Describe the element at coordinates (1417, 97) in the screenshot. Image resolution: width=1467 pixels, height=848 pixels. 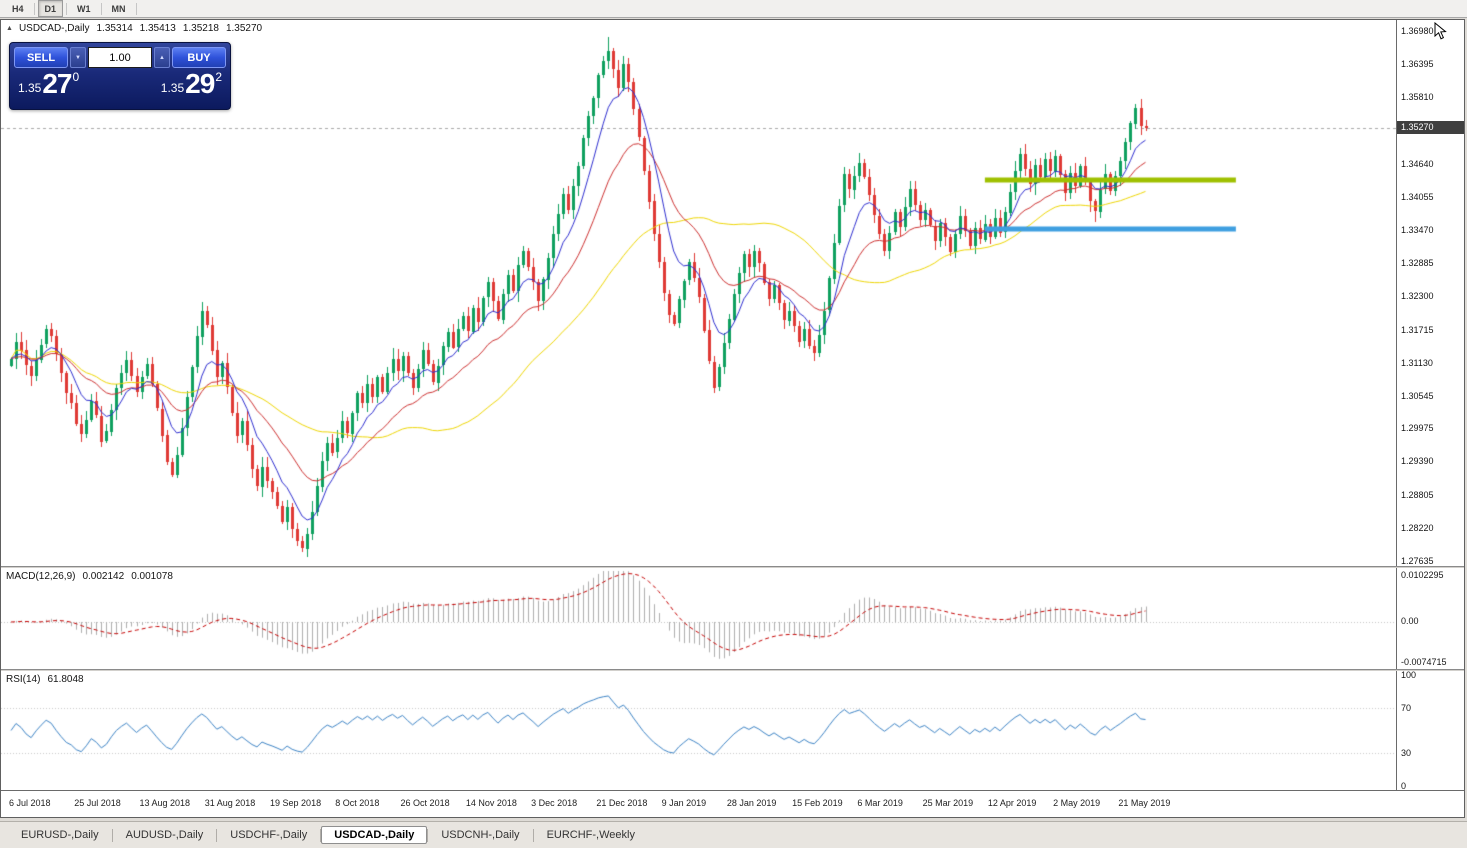
I see `price-axis-label: 1.35810` at that location.